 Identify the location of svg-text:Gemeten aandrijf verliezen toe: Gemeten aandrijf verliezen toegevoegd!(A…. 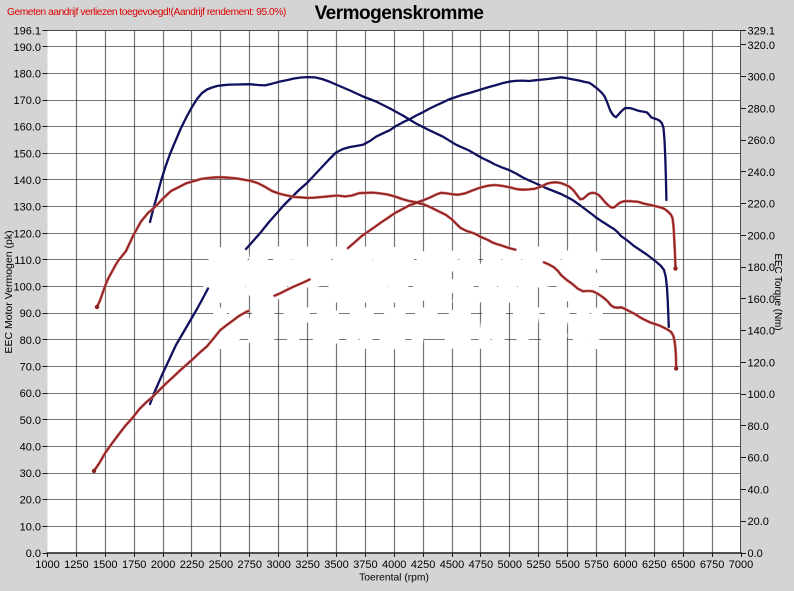
(146, 12).